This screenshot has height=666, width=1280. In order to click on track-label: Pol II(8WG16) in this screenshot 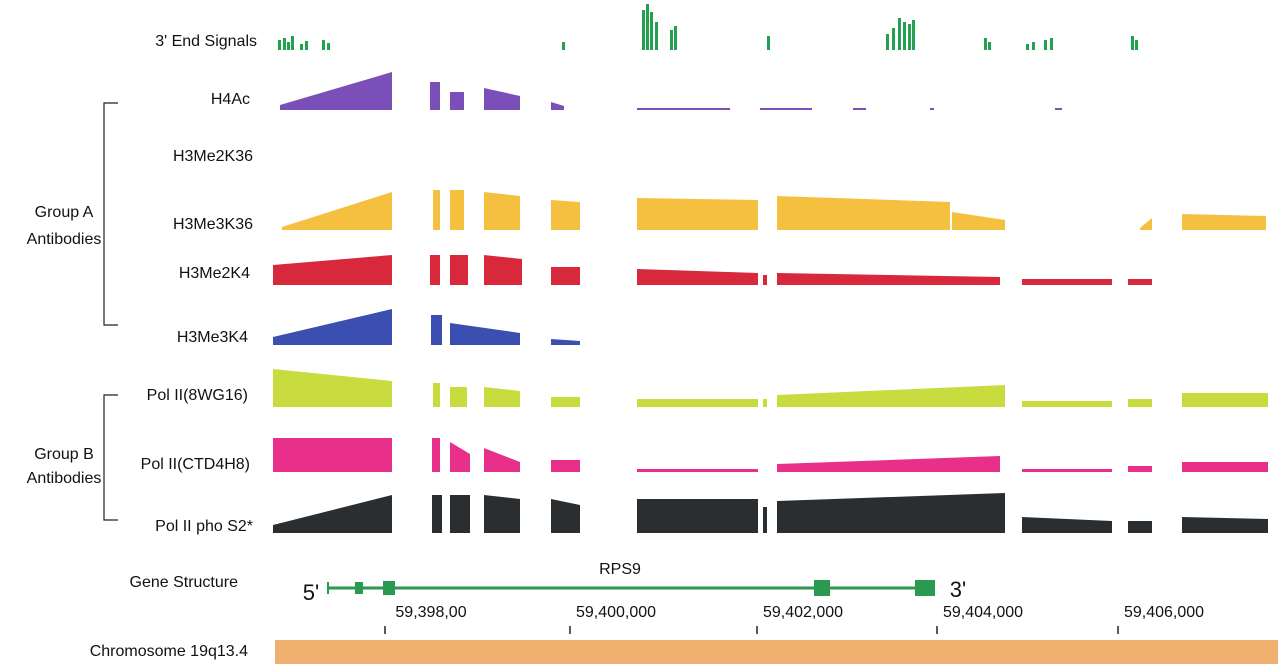, I will do `click(197, 395)`.